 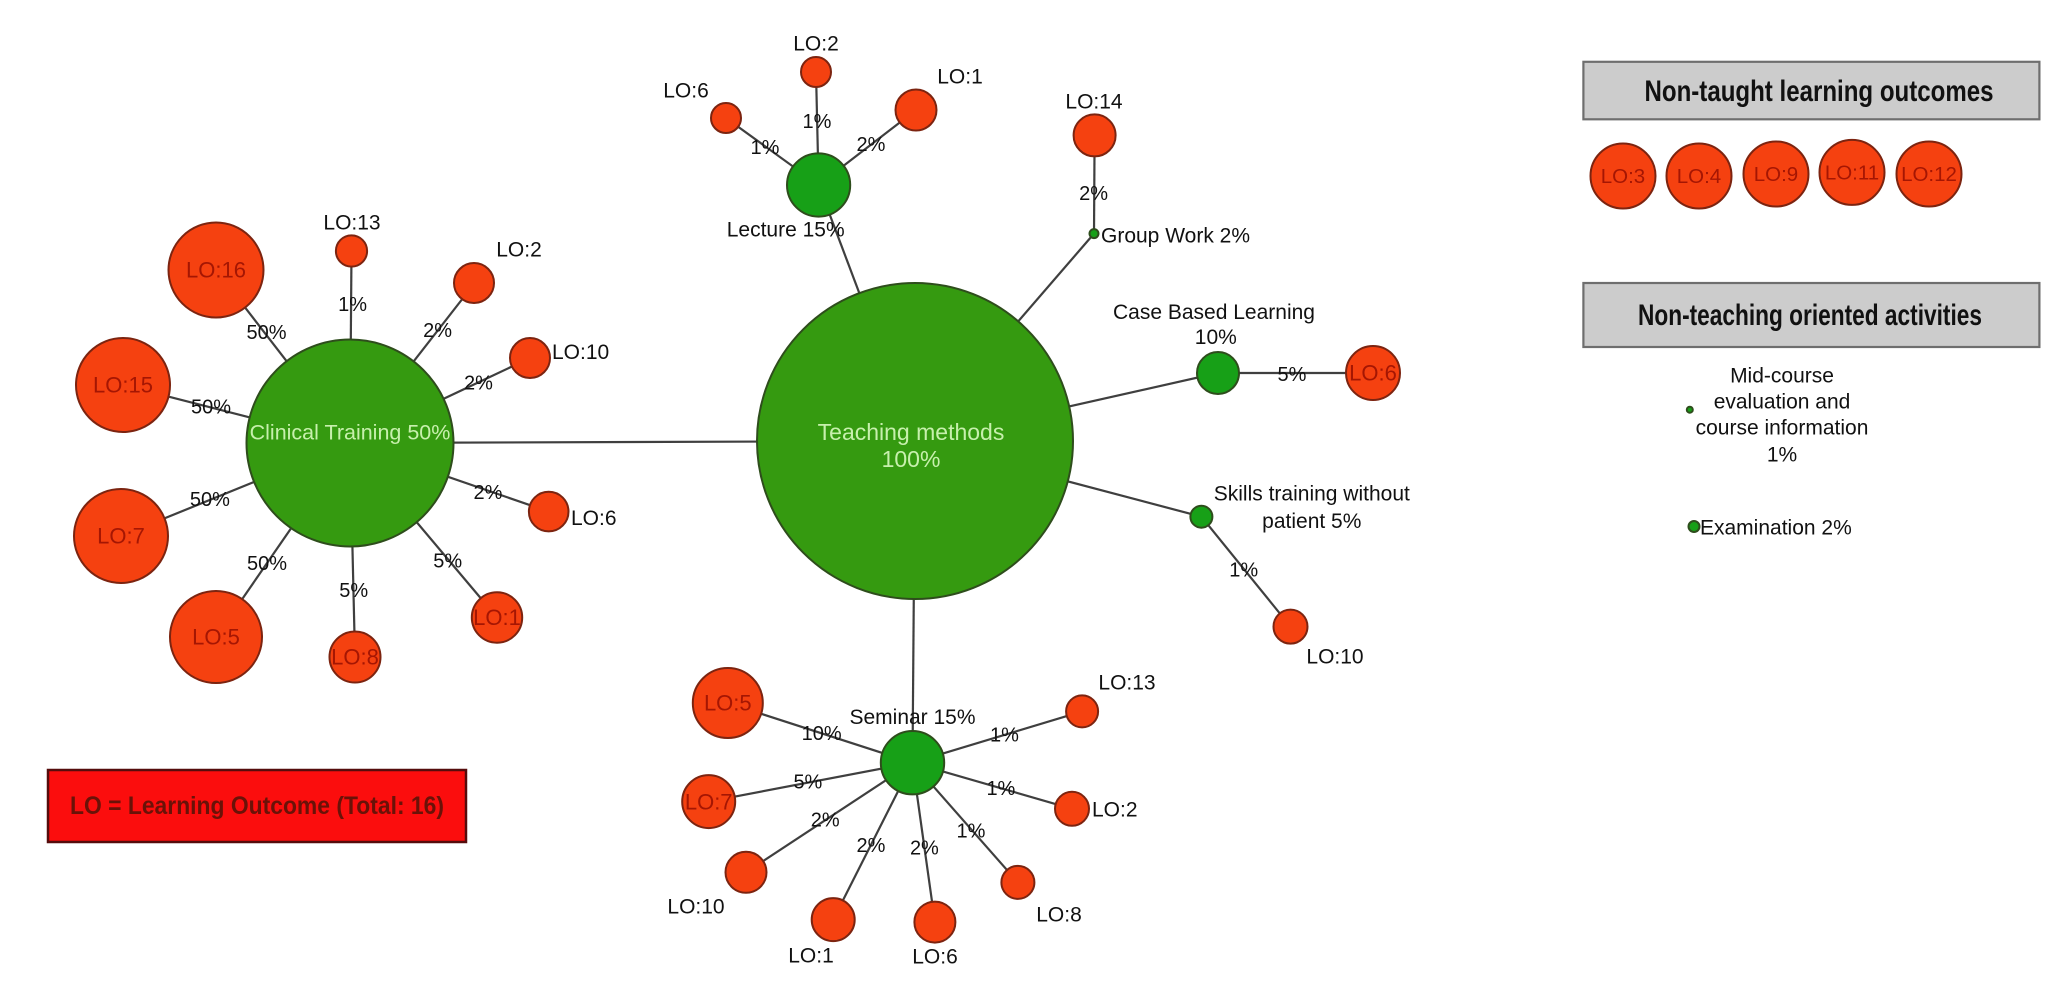 What do you see at coordinates (1776, 174) in the screenshot?
I see `svg-text: LO:9` at bounding box center [1776, 174].